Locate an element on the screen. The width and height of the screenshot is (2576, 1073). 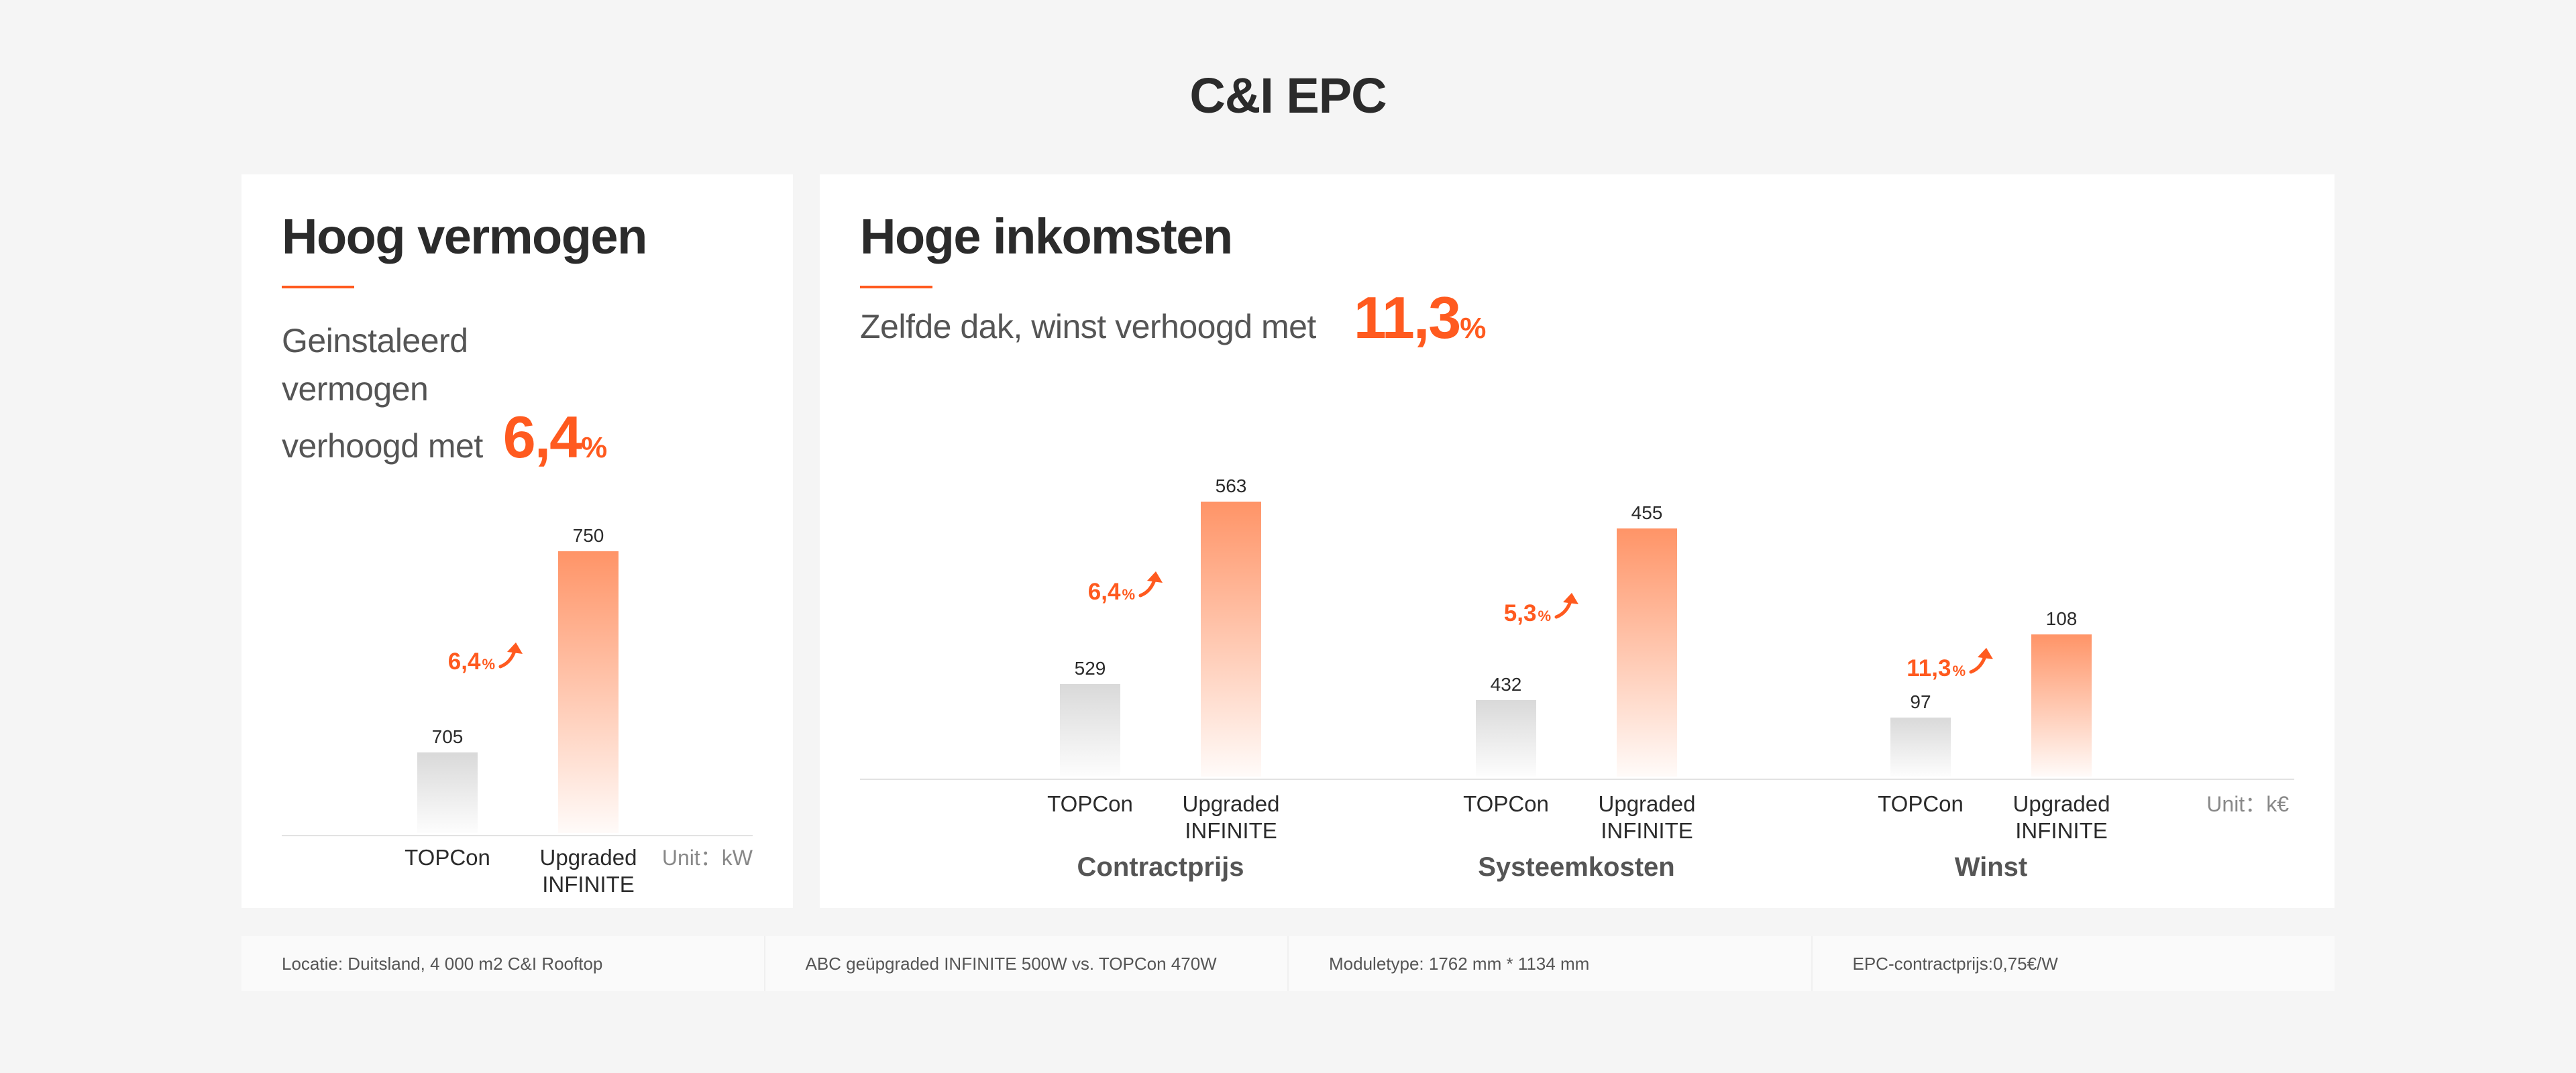
income-systeemkosten-label-upgraded-line-2: INFINITE is located at coordinates (1647, 830).